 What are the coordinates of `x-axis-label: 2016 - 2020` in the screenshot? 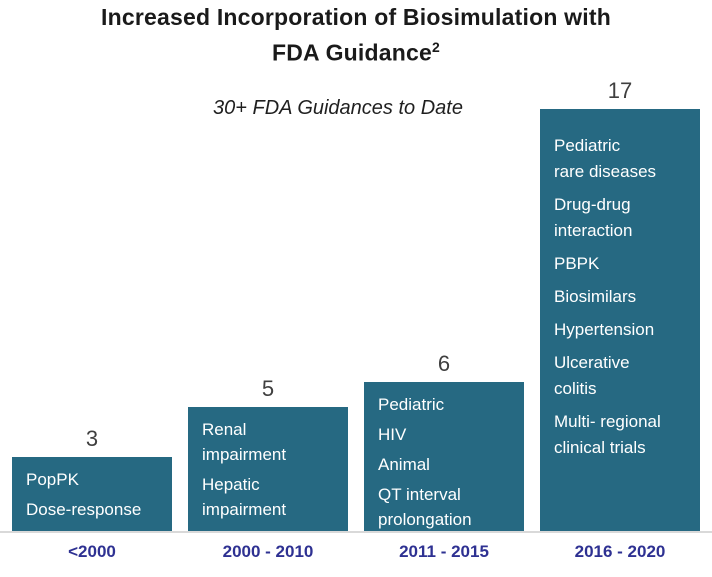 It's located at (620, 551).